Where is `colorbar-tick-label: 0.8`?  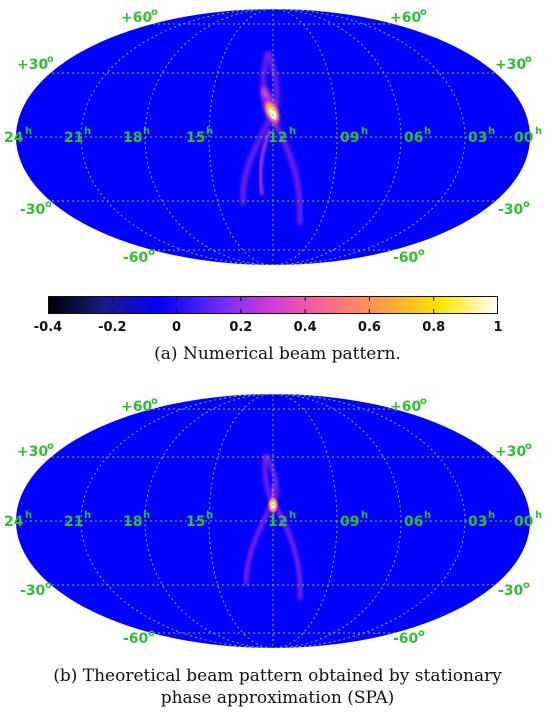 colorbar-tick-label: 0.8 is located at coordinates (434, 327).